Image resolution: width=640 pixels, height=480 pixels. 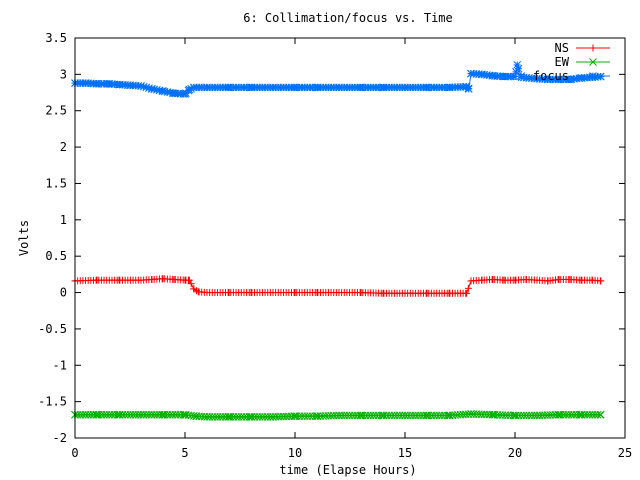 I want to click on x-tick-label: 10, so click(x=295, y=453).